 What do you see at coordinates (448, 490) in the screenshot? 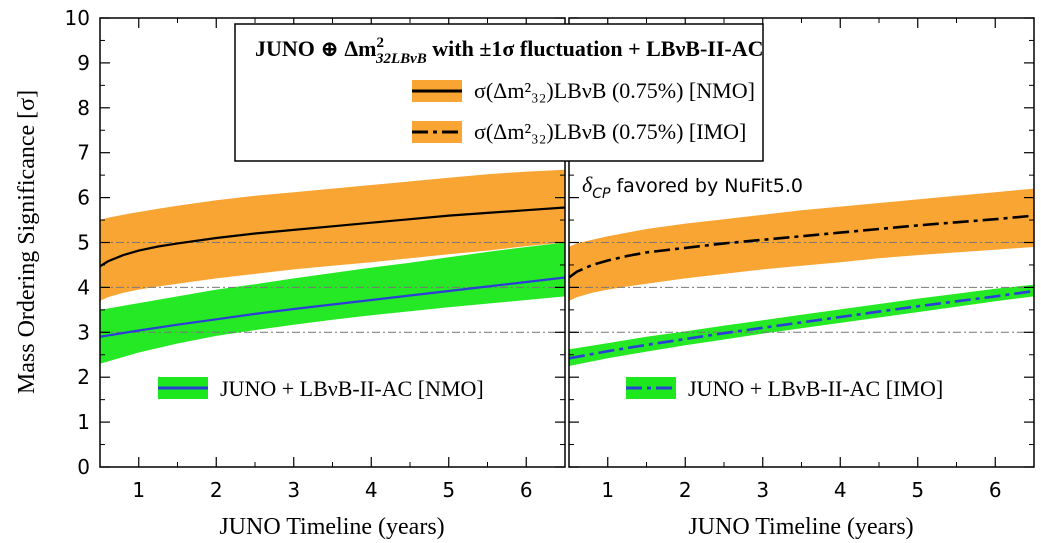
I see `left-xtick-label: 5` at bounding box center [448, 490].